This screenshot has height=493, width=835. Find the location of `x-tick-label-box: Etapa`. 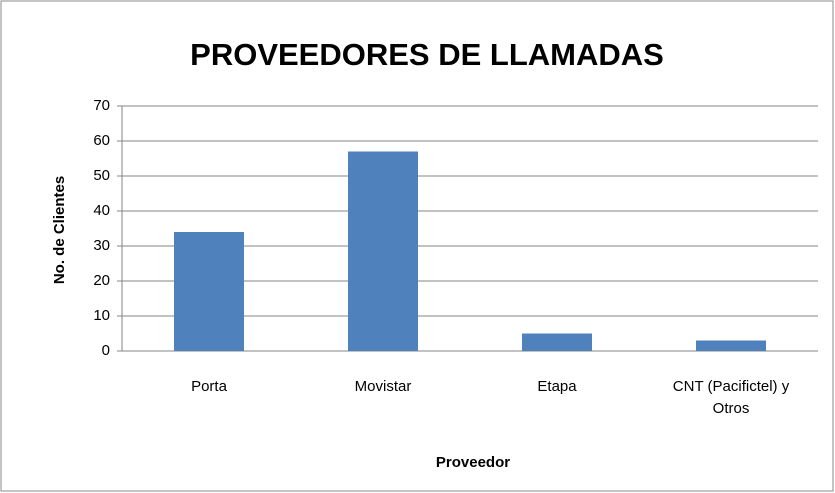

x-tick-label-box: Etapa is located at coordinates (557, 386).